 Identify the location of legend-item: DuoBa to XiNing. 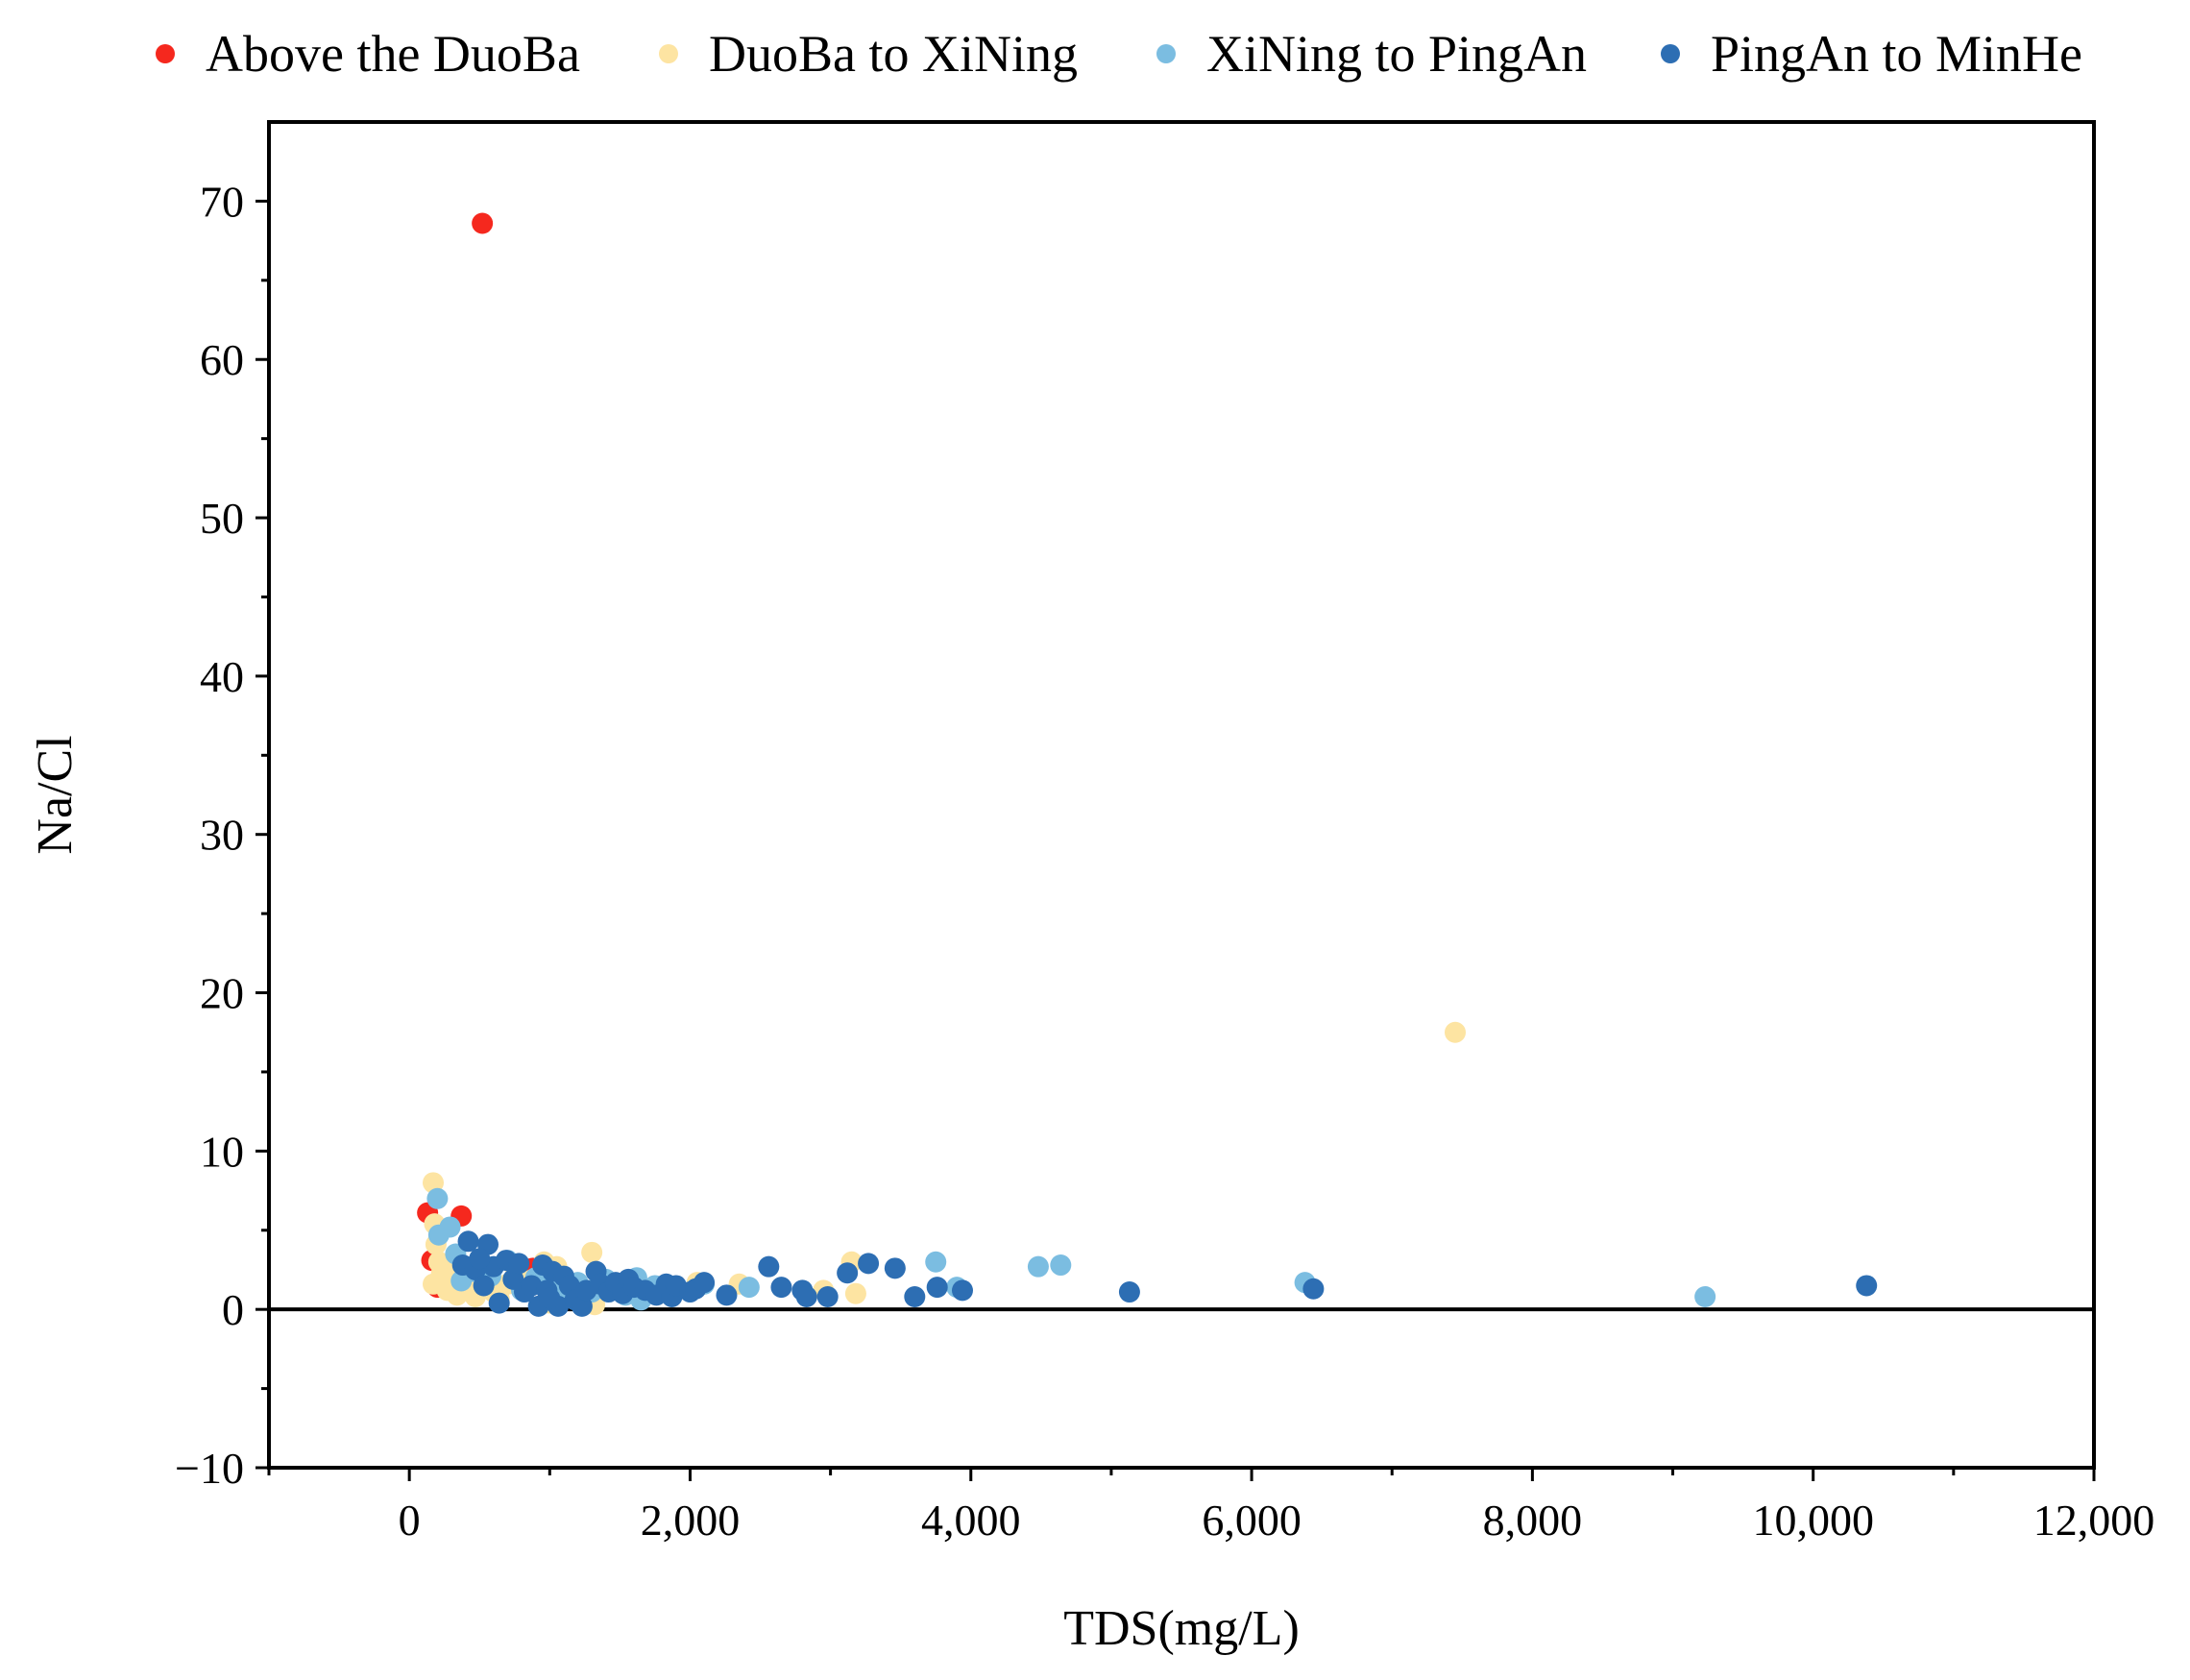
(868, 54).